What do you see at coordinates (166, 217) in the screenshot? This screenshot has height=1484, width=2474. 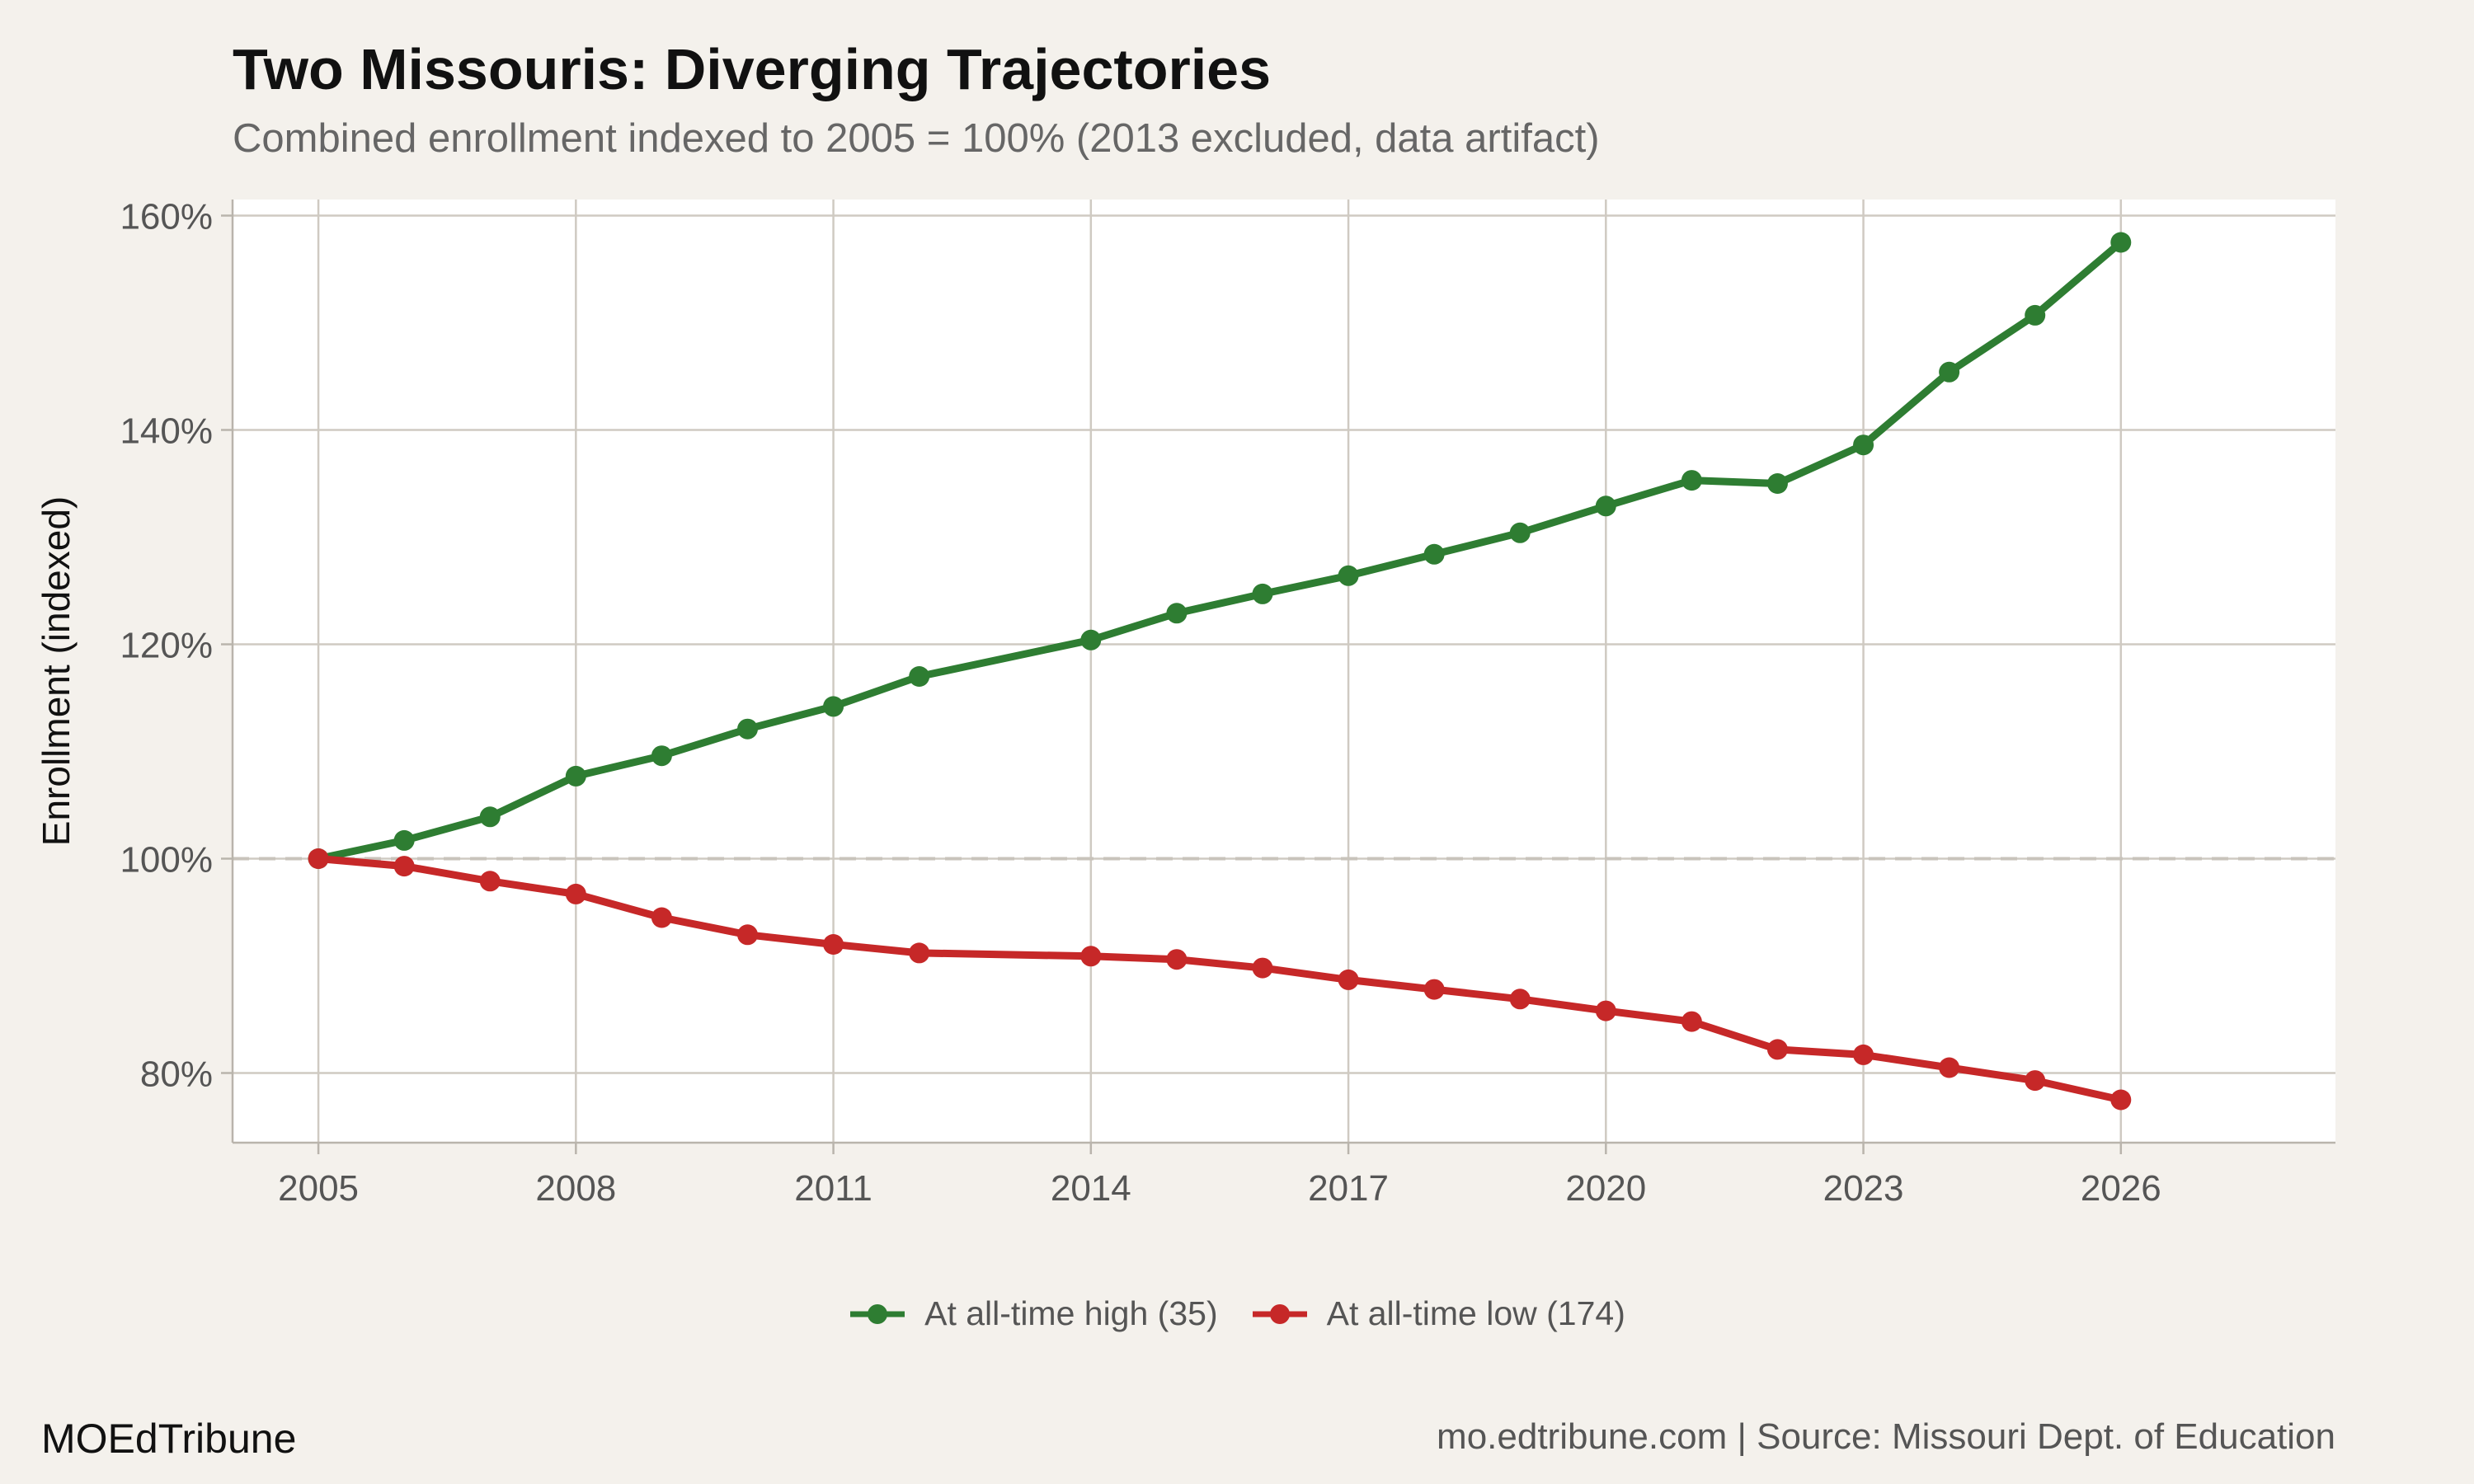 I see `y-tick-label-160: 160%` at bounding box center [166, 217].